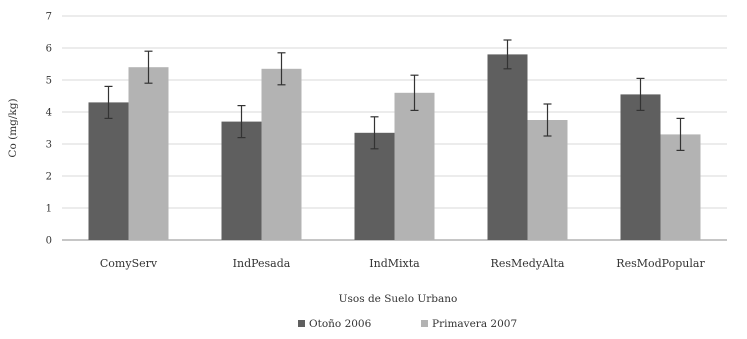  I want to click on legend-label: Otoño 2006, so click(340, 324).